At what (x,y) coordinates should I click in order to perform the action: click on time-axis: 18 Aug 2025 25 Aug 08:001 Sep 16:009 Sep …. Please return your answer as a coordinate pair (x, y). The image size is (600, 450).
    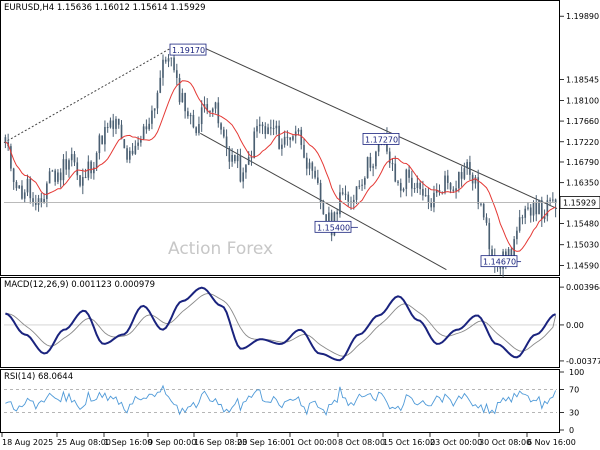
    Looking at the image, I should click on (288, 440).